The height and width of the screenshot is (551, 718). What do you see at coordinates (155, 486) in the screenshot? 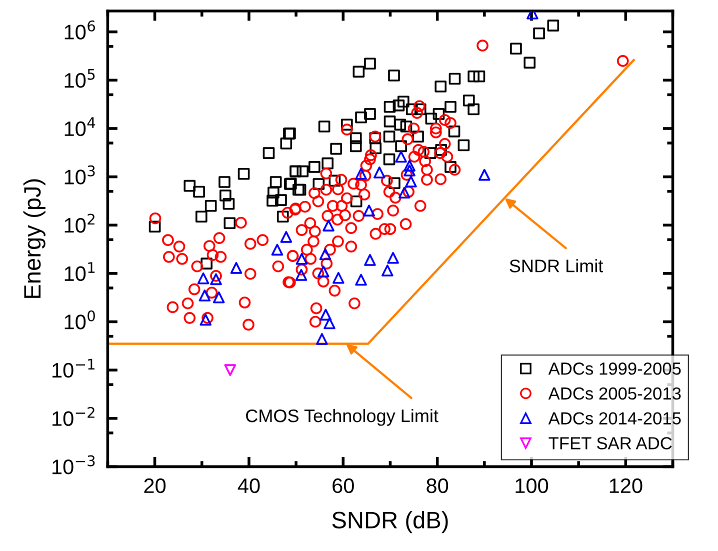
I see `x-tick-label: 20` at bounding box center [155, 486].